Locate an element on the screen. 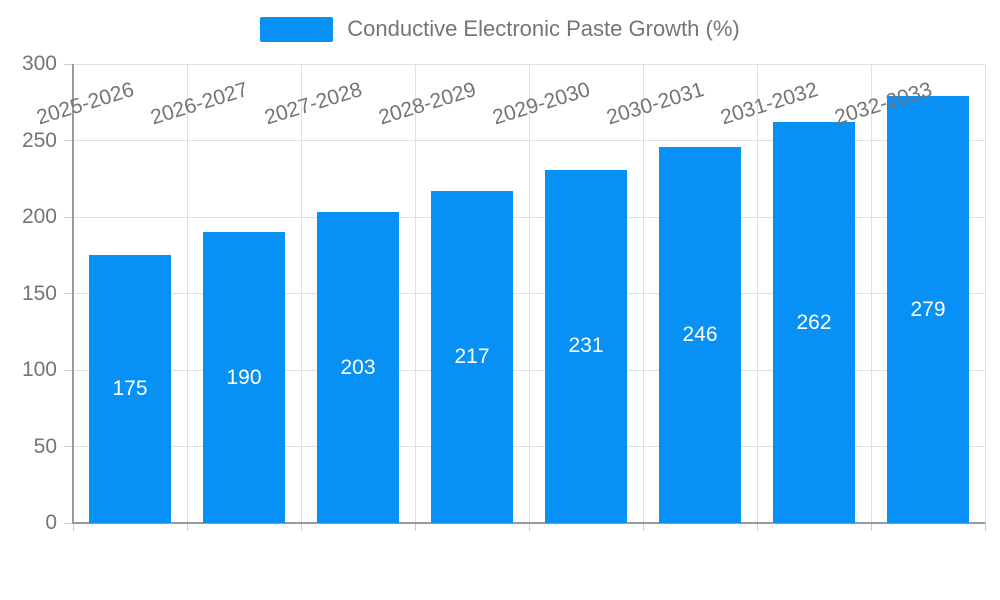  y-axis-label: 150 is located at coordinates (39, 293).